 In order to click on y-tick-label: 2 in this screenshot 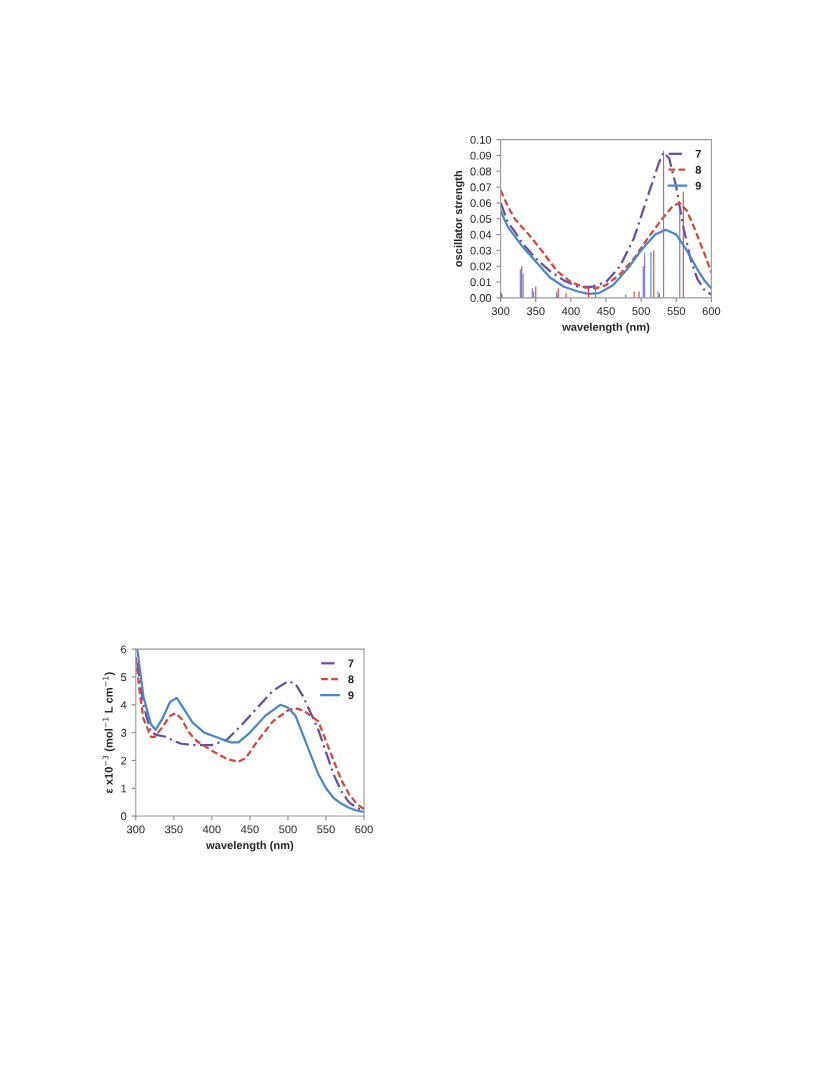, I will do `click(124, 760)`.